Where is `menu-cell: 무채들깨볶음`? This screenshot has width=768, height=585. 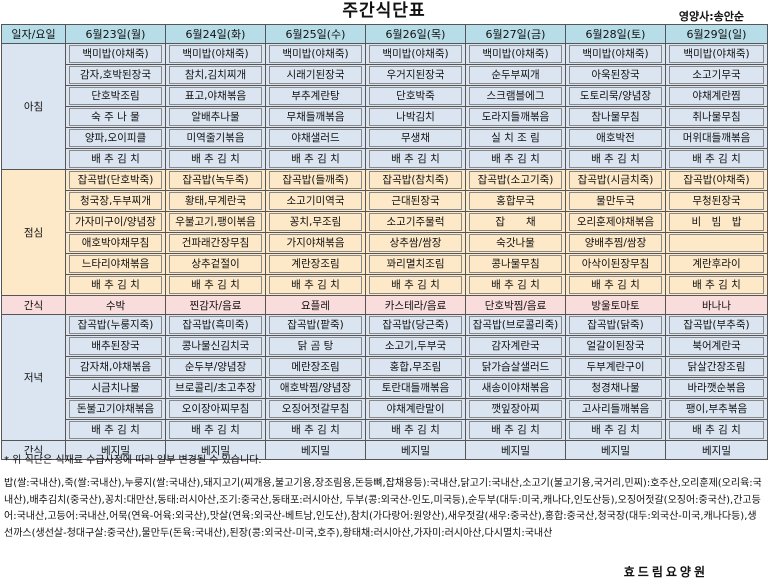 menu-cell: 무채들깨볶음 is located at coordinates (315, 117).